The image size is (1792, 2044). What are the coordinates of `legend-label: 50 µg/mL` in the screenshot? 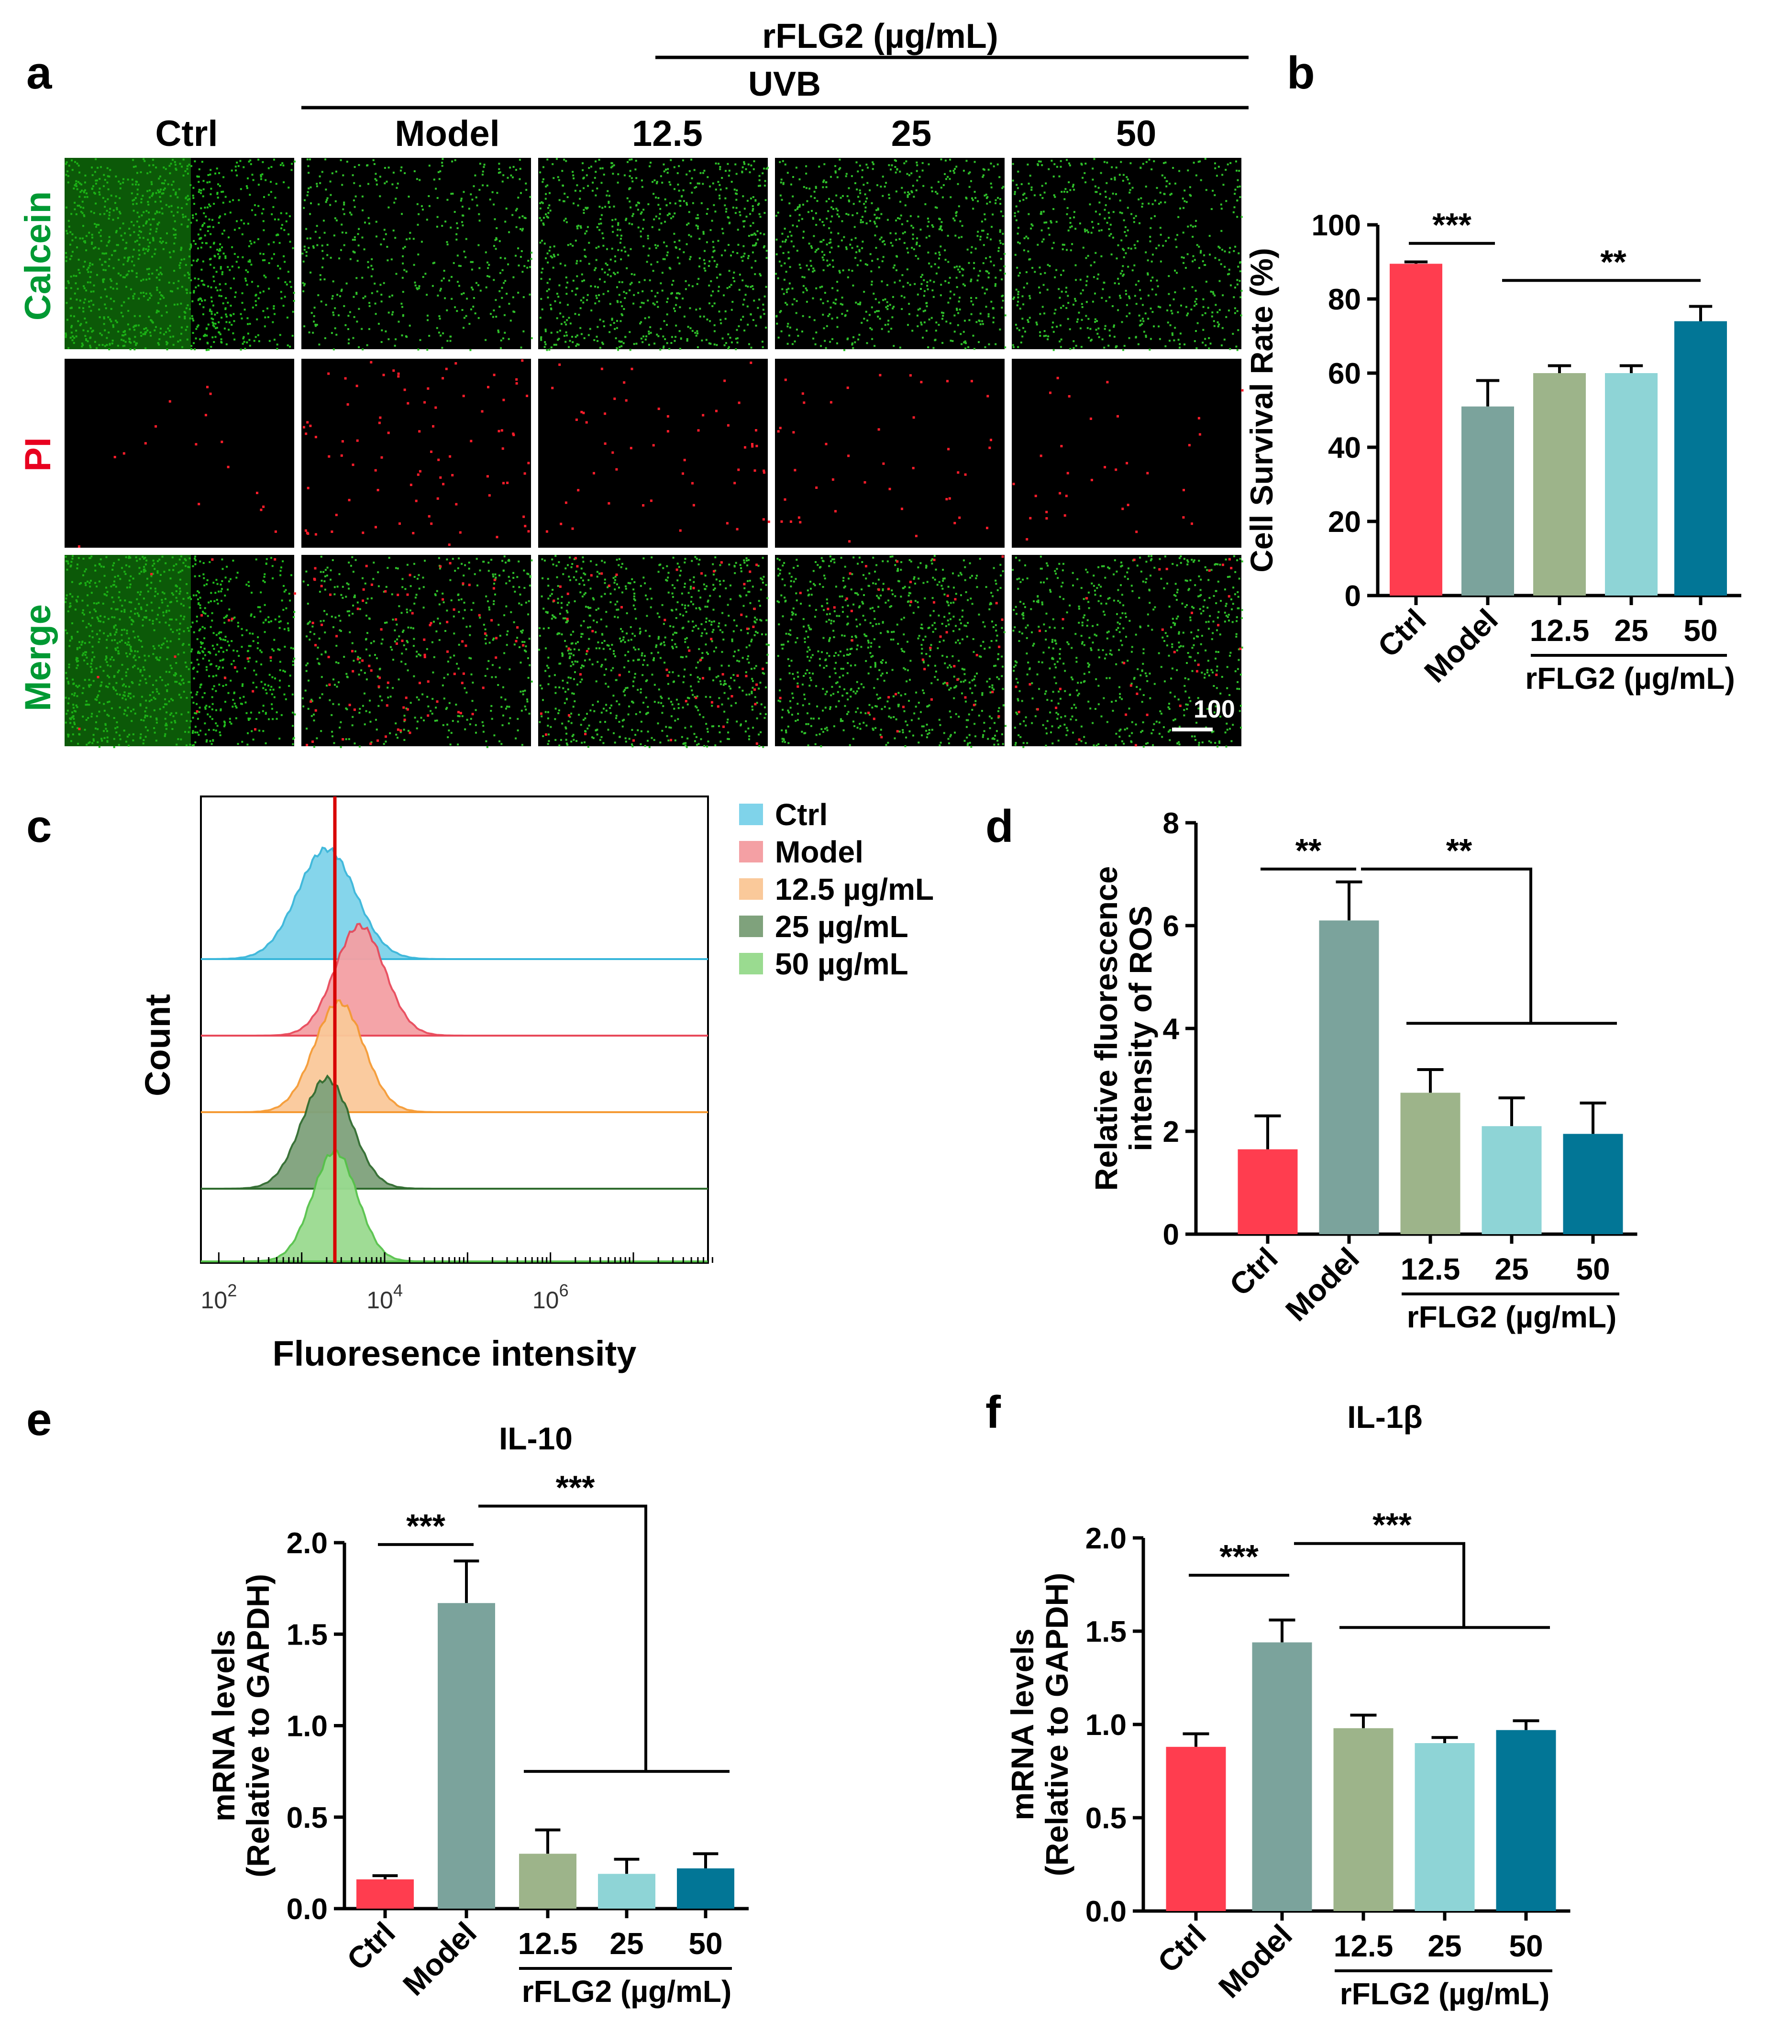 It's located at (841, 964).